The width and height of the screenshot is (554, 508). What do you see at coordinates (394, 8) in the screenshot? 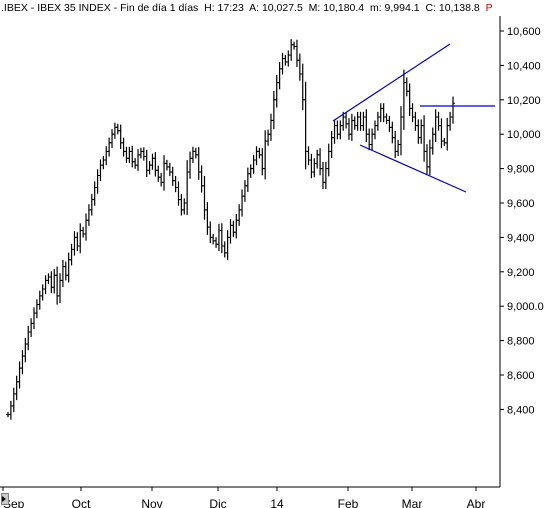
I see `low-value: m: 9,994.1` at bounding box center [394, 8].